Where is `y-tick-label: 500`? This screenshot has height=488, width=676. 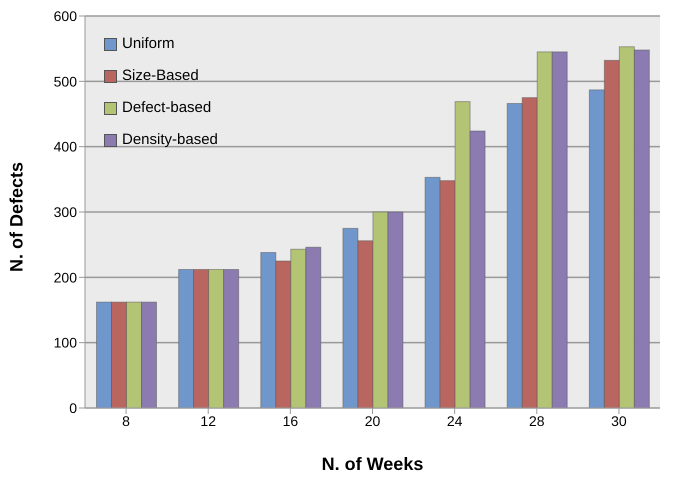 y-tick-label: 500 is located at coordinates (66, 81).